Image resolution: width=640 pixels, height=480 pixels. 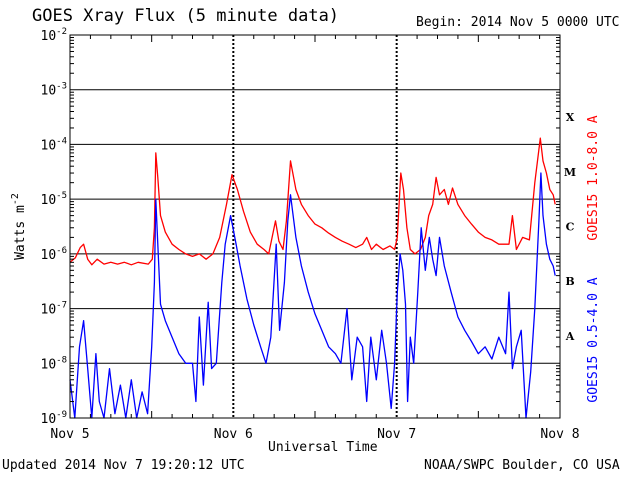 I want to click on x-tick-label: Nov 7, so click(x=396, y=434).